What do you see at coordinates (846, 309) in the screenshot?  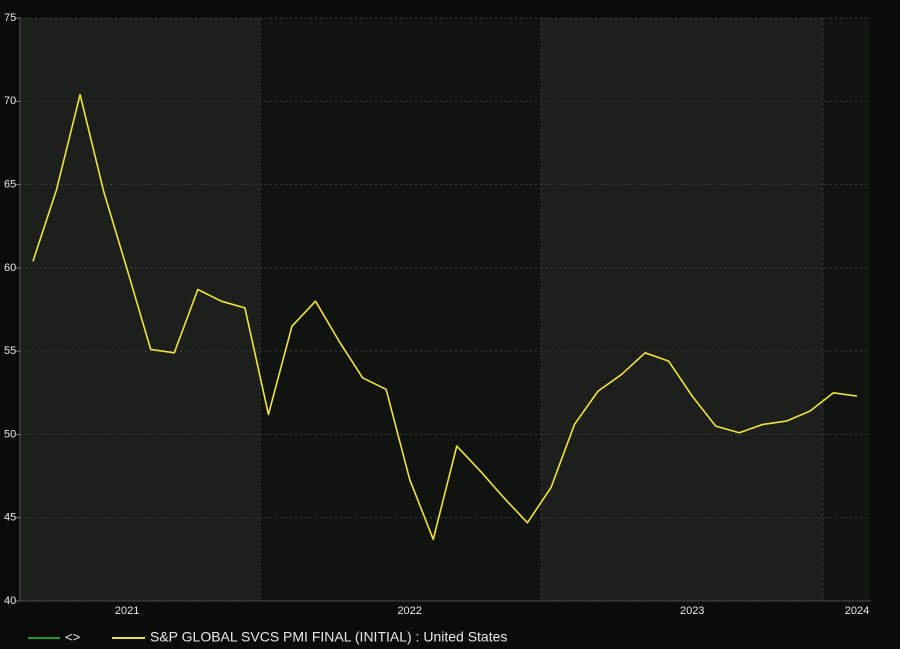 I see `year-band` at bounding box center [846, 309].